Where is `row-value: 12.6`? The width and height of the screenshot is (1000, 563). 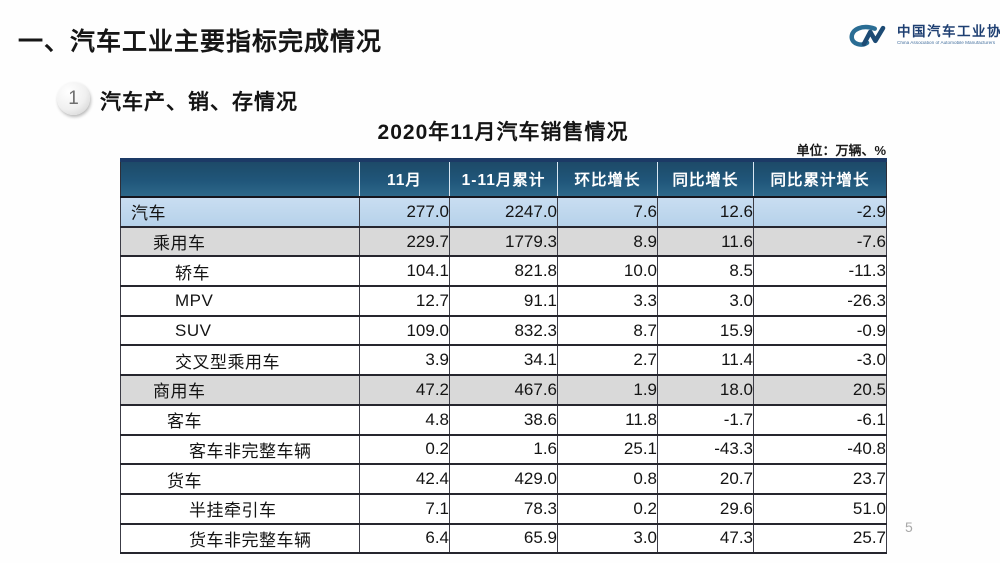
row-value: 12.6 is located at coordinates (705, 212).